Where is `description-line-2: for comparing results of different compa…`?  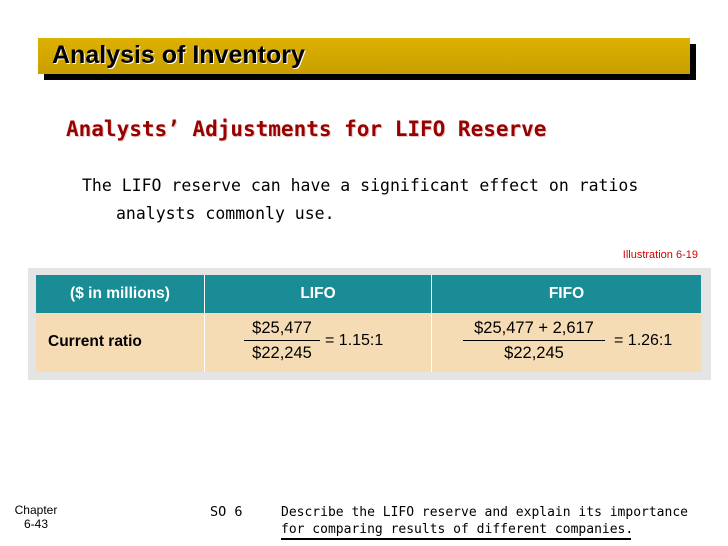
description-line-2: for comparing results of different compa… is located at coordinates (457, 529).